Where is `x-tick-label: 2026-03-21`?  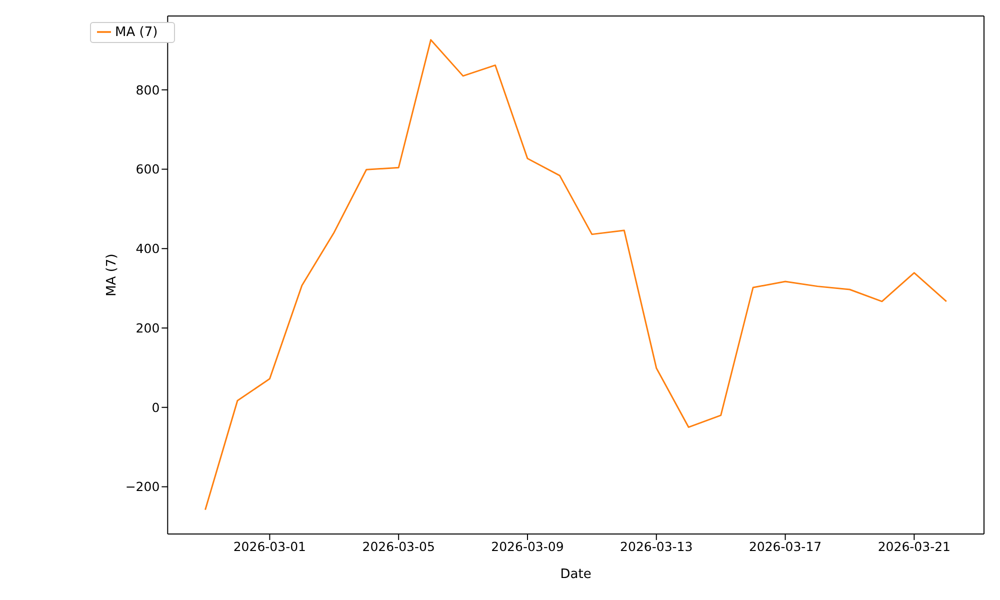
x-tick-label: 2026-03-21 is located at coordinates (914, 546).